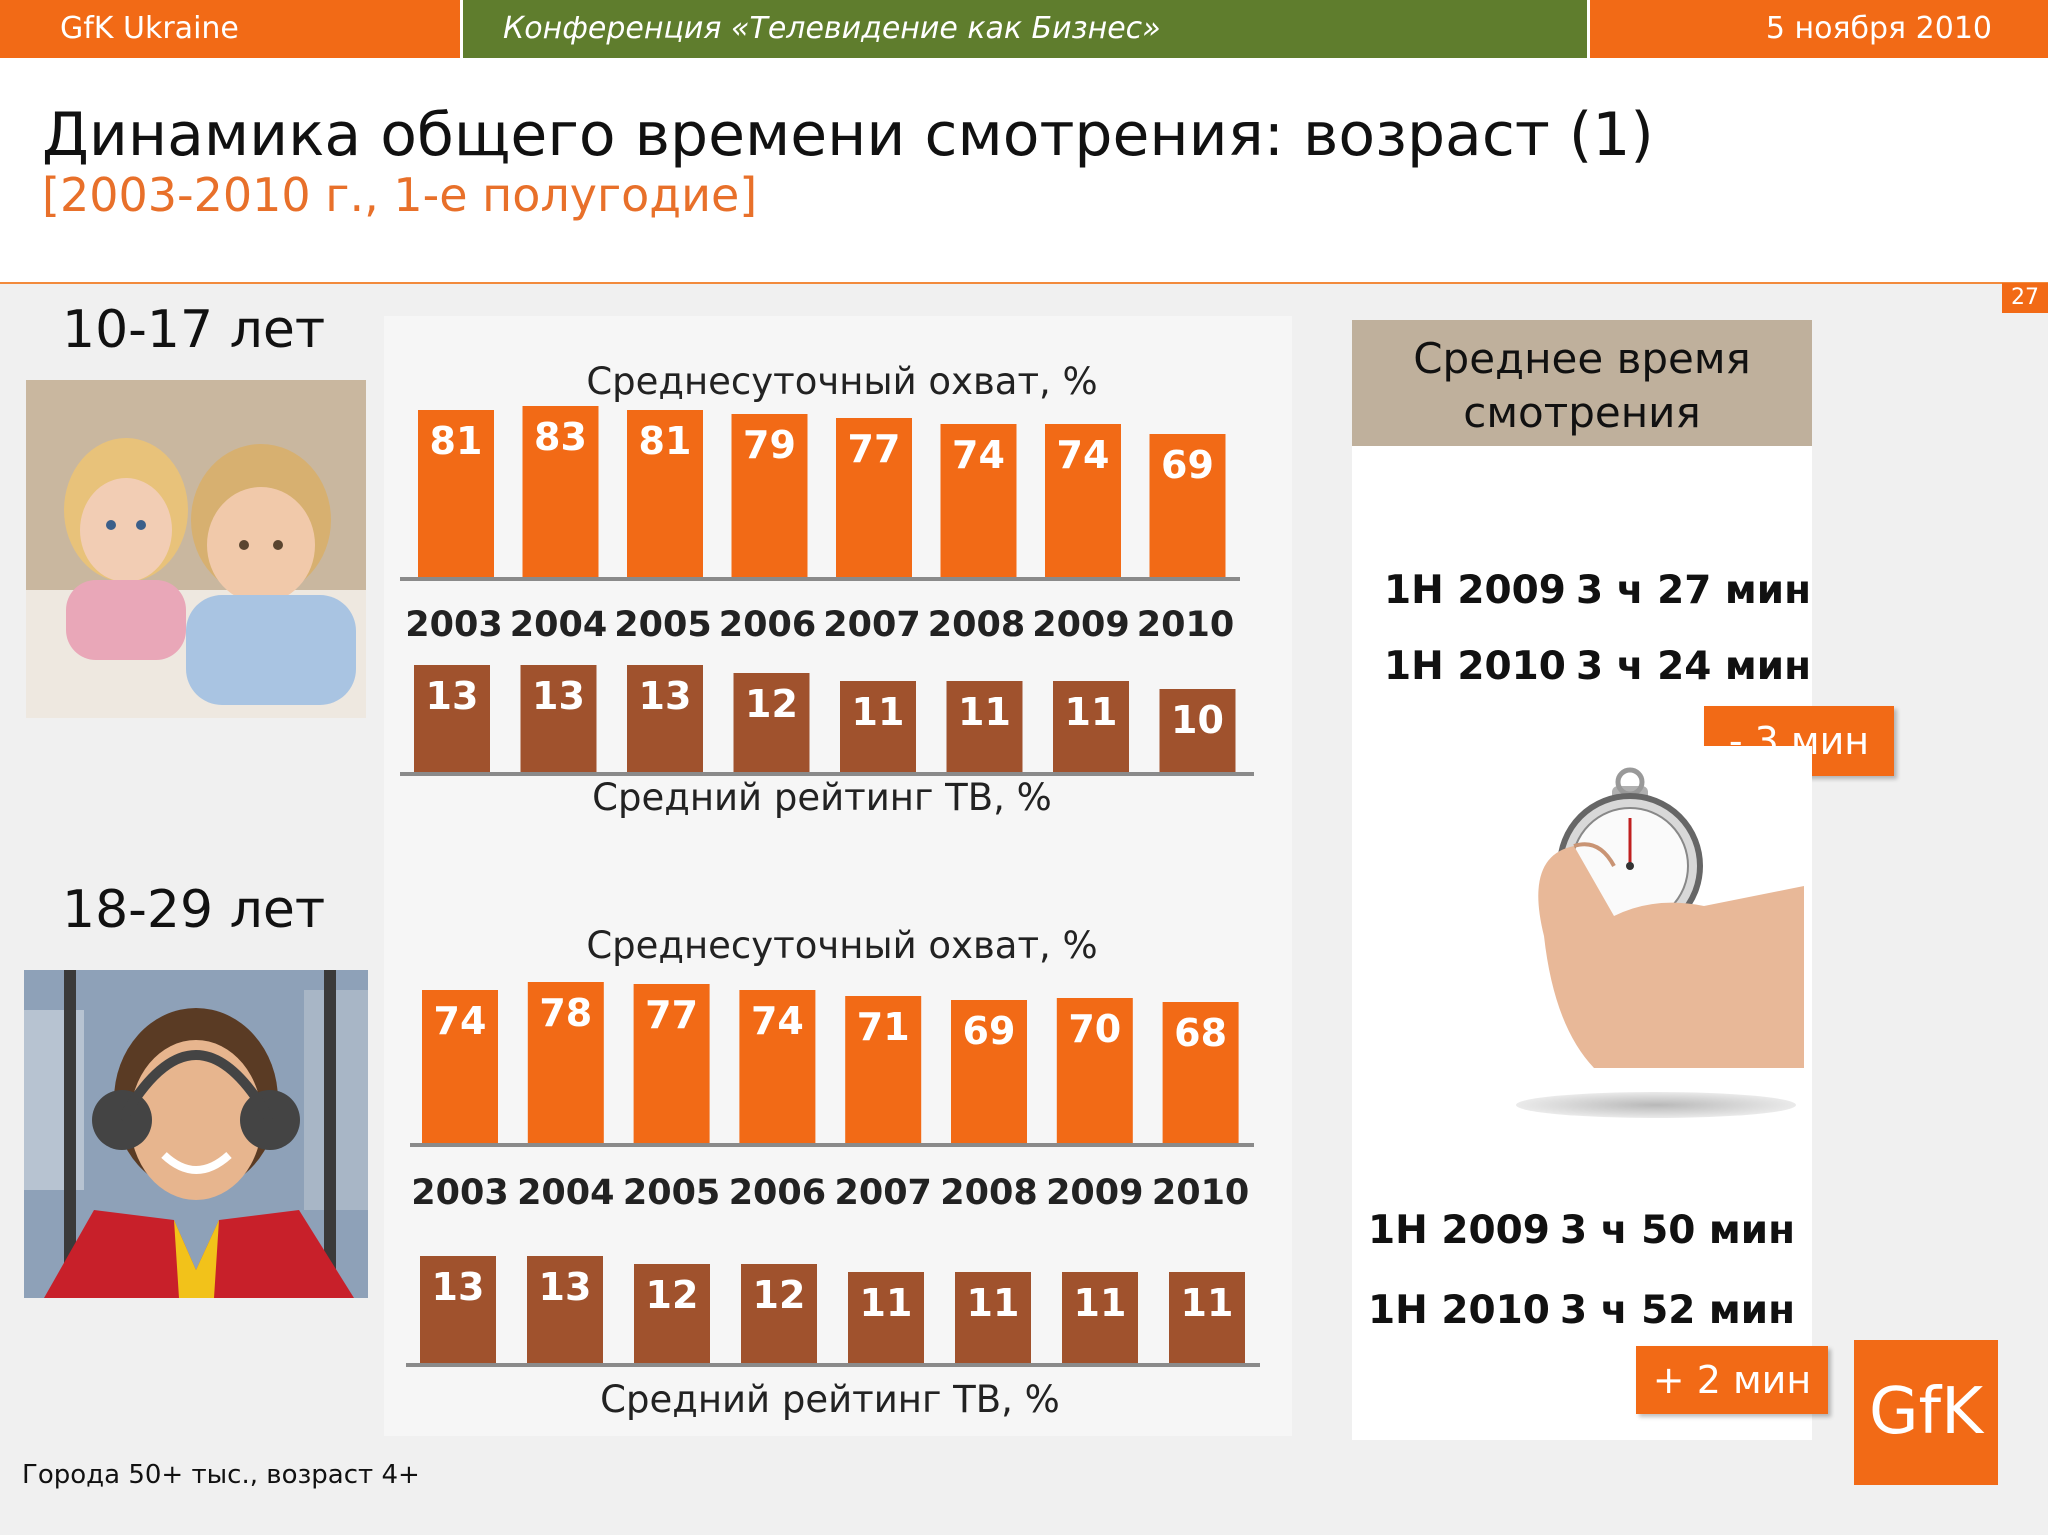  What do you see at coordinates (777, 1067) in the screenshot?
I see `bar-3-2006` at bounding box center [777, 1067].